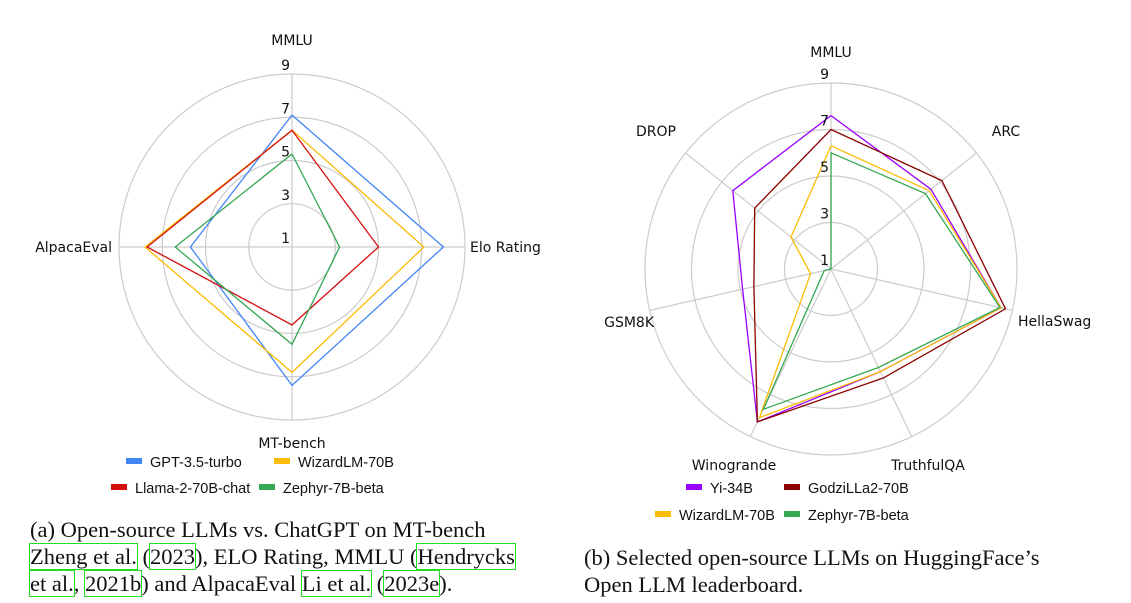  I want to click on series-gpt-3.5-turbo, so click(317, 250).